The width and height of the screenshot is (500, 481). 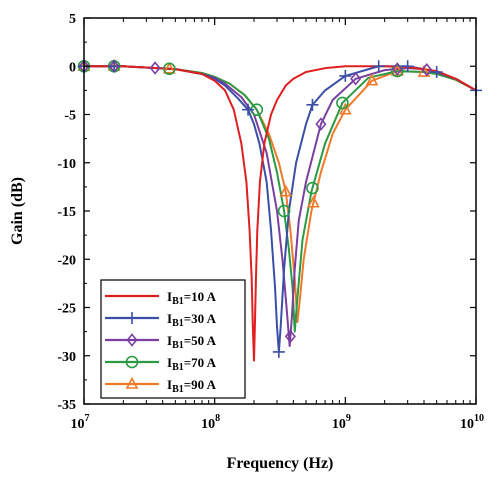 What do you see at coordinates (341, 422) in the screenshot?
I see `x-tick-label: 10⁹` at bounding box center [341, 422].